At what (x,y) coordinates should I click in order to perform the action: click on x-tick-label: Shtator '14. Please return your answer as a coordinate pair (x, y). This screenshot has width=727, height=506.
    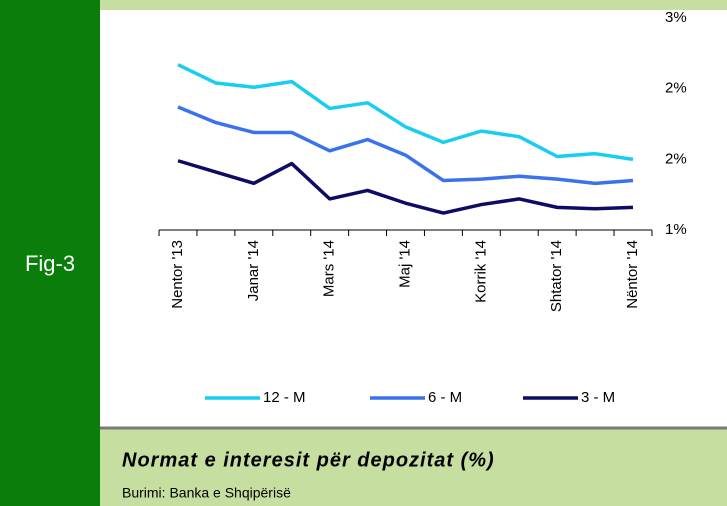
    Looking at the image, I should click on (556, 276).